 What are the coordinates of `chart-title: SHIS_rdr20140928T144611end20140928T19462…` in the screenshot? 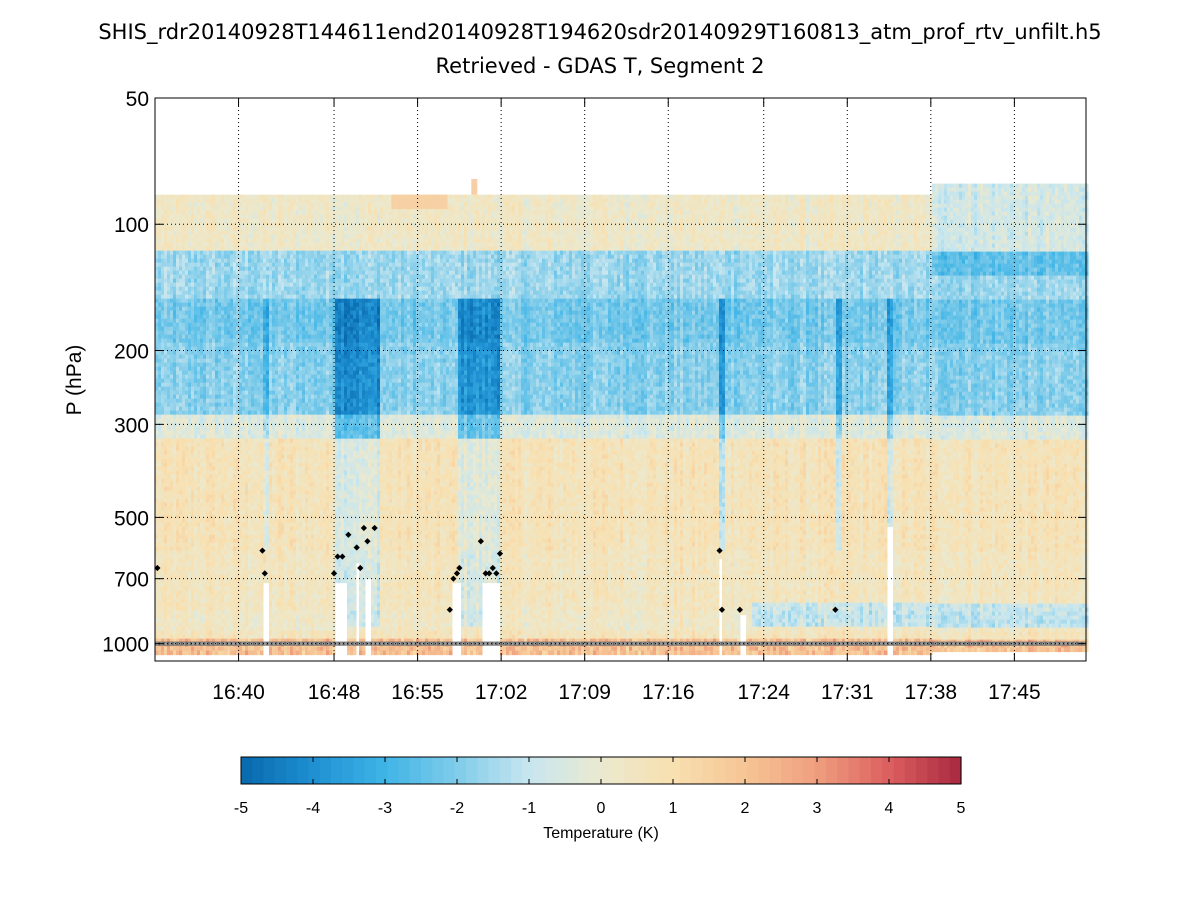 It's located at (600, 32).